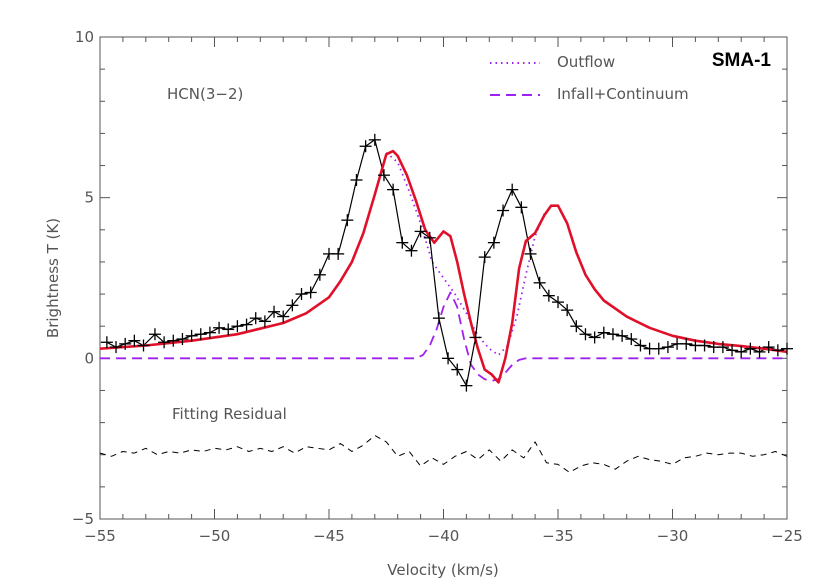 Image resolution: width=817 pixels, height=584 pixels. I want to click on legend: Outflow Infall+Continuum, so click(589, 78).